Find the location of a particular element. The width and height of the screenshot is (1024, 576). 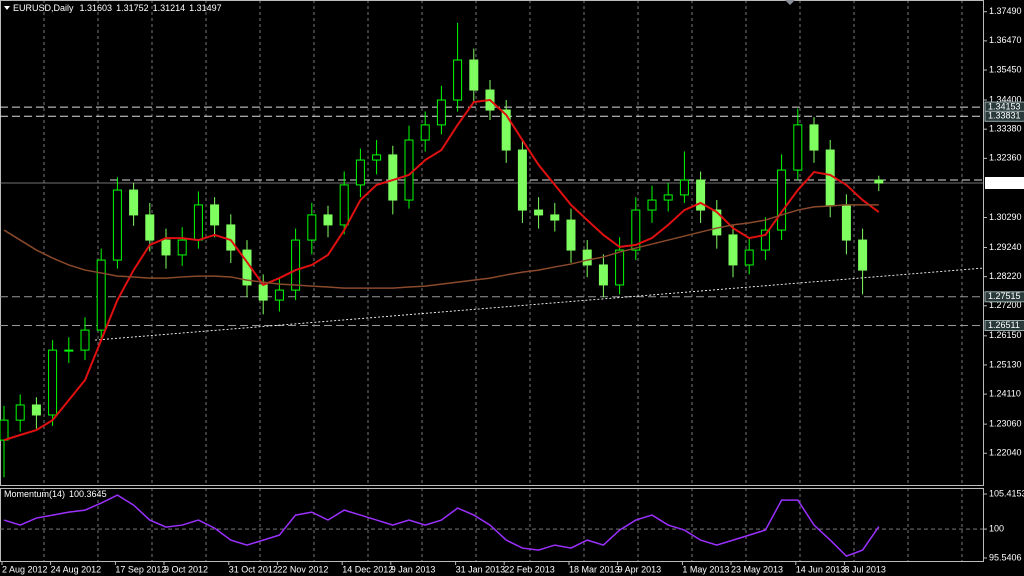

x-tick-label: 22 Nov 2012 is located at coordinates (302, 569).